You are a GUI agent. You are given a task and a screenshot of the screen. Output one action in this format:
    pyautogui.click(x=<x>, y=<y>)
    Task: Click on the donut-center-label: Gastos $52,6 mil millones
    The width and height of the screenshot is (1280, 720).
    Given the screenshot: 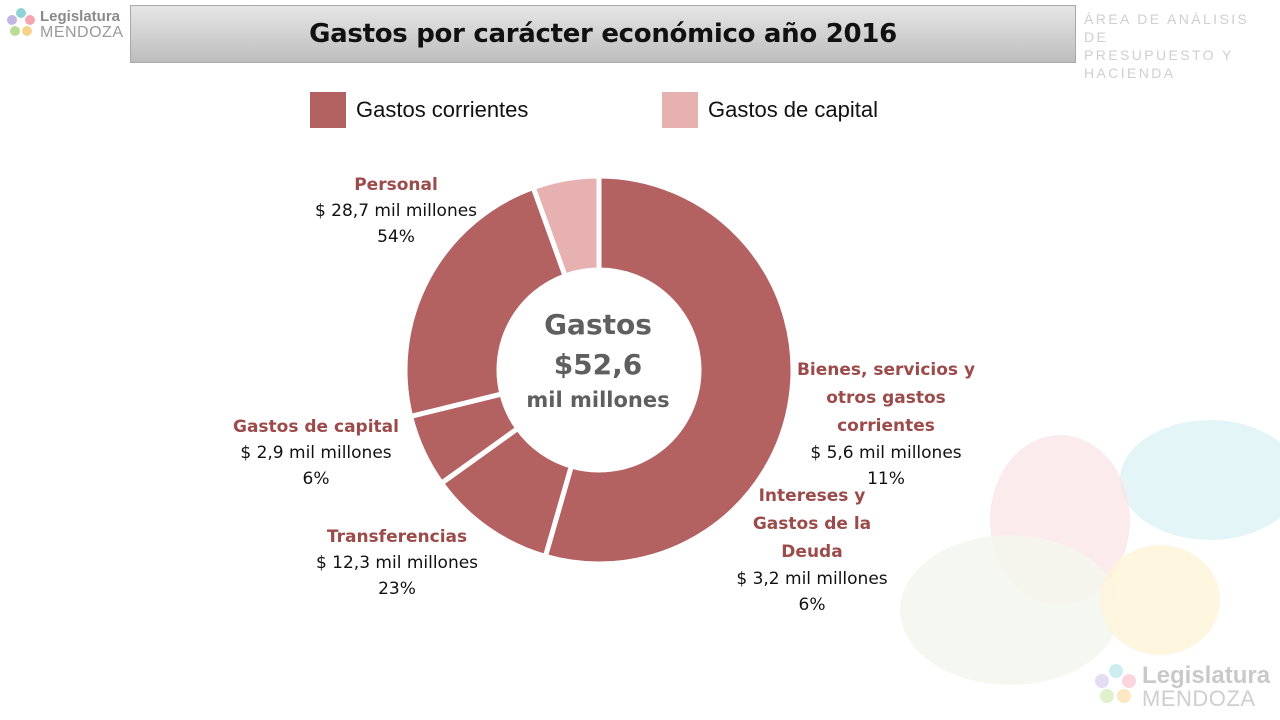 What is the action you would take?
    pyautogui.click(x=598, y=360)
    